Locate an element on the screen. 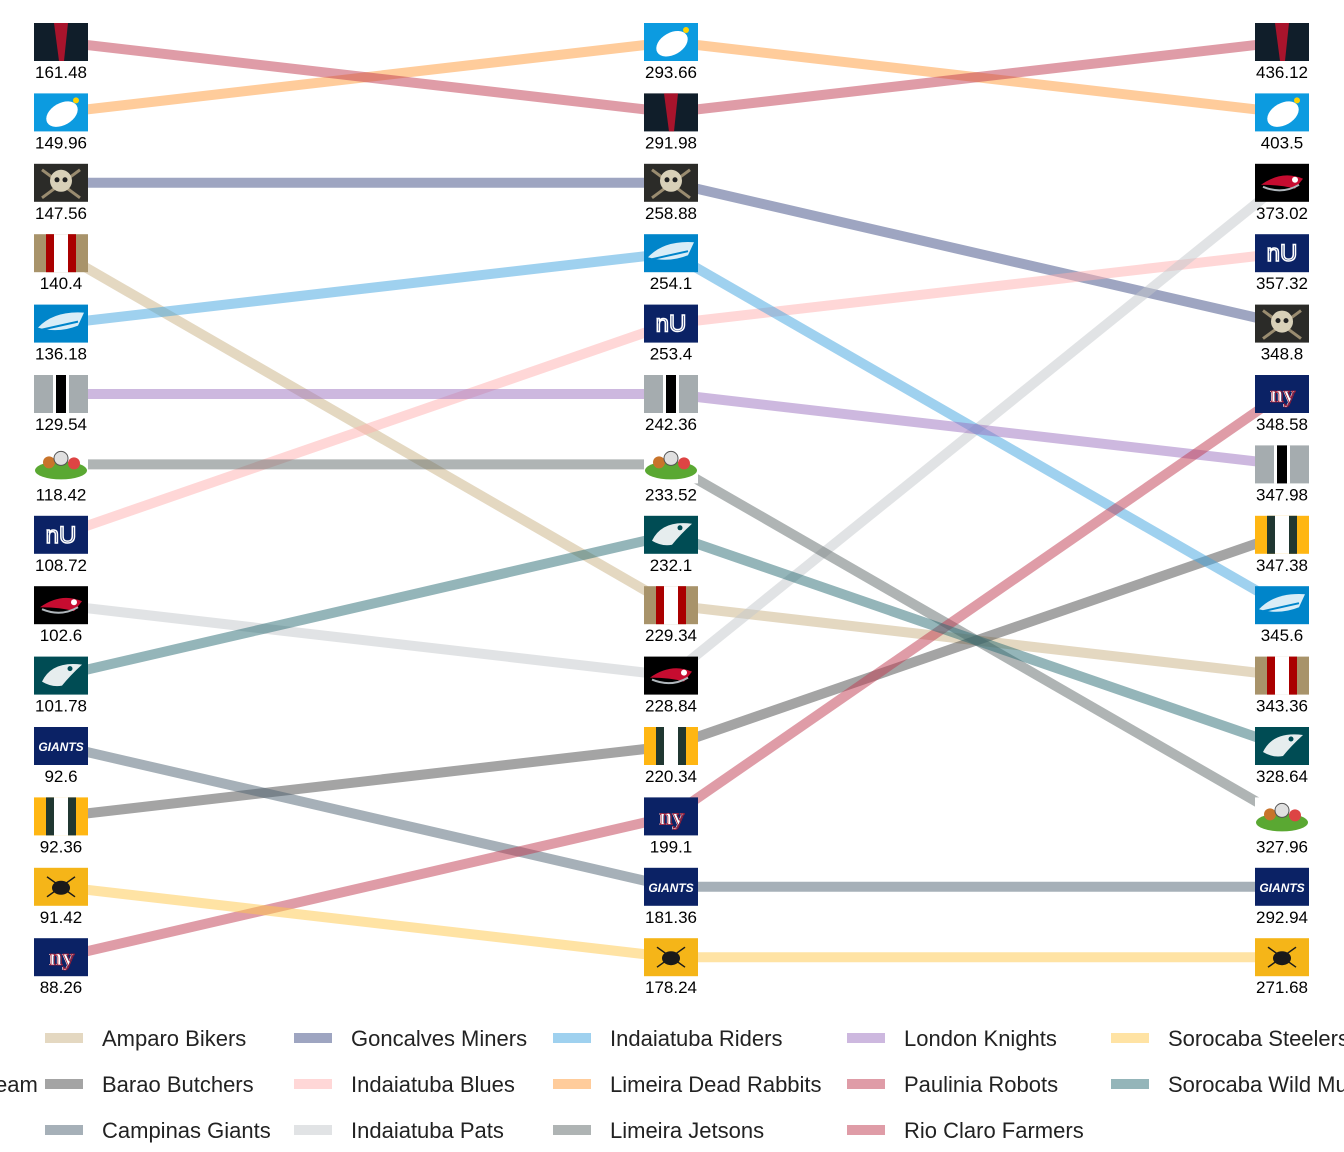 The image size is (1344, 1152). legend-item-indaiatuba-pats: Indaiatuba Pats is located at coordinates (399, 1130).